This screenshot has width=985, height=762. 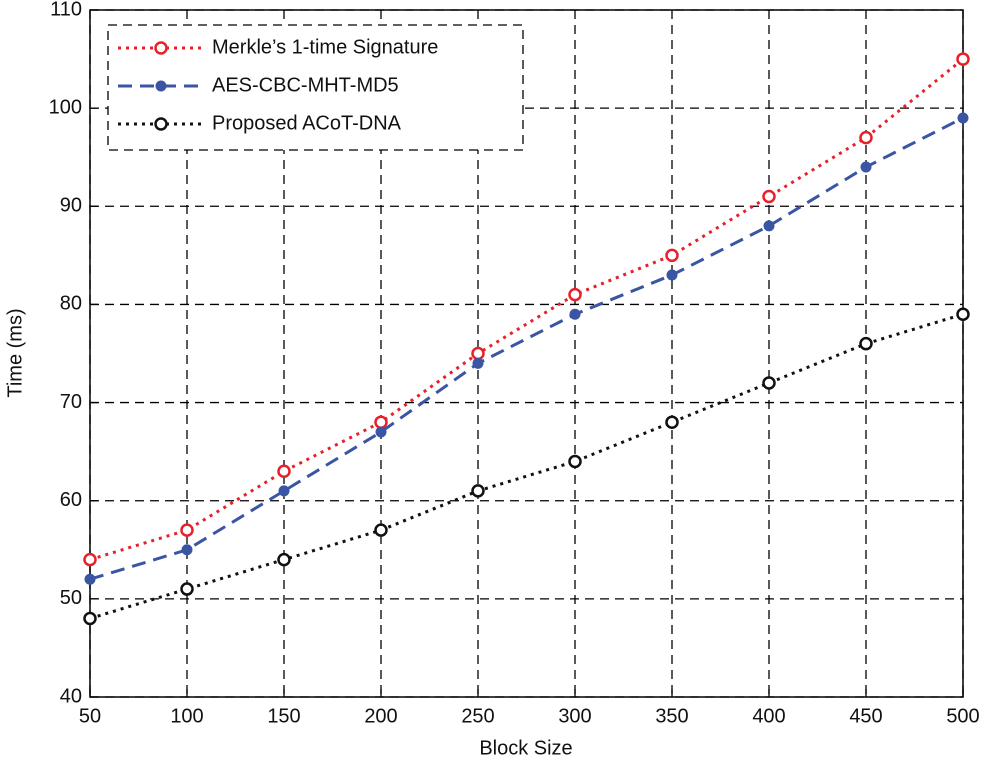 I want to click on x-tick-label: 150, so click(x=283, y=716).